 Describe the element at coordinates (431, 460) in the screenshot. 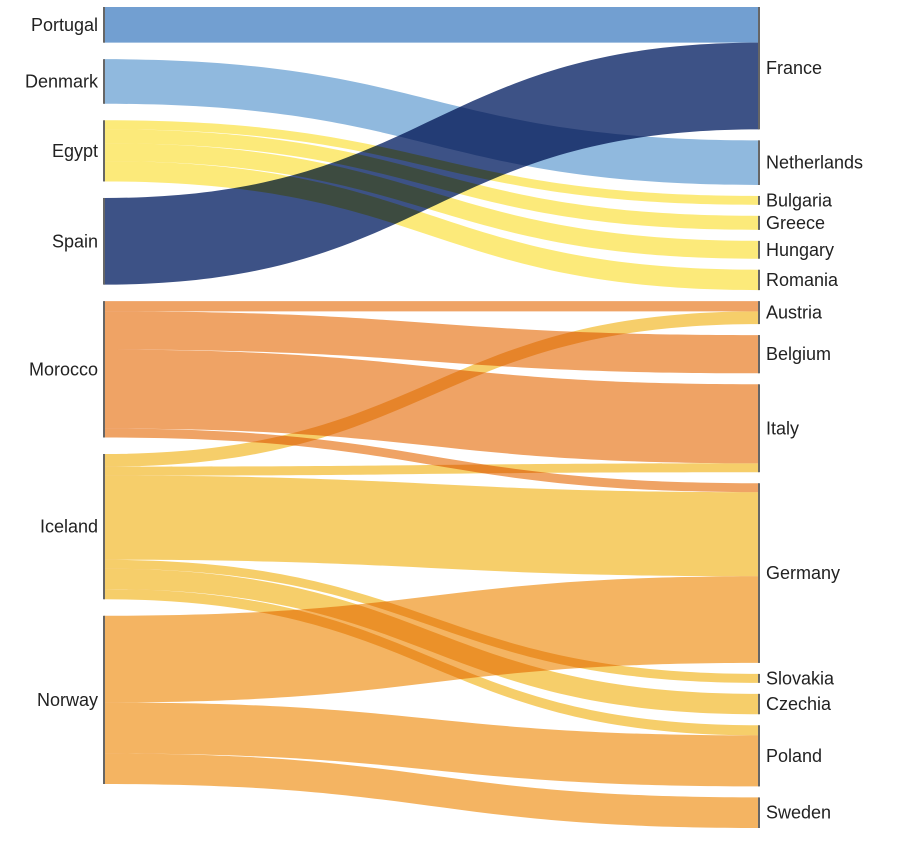

I see `link-morocco-germany` at that location.